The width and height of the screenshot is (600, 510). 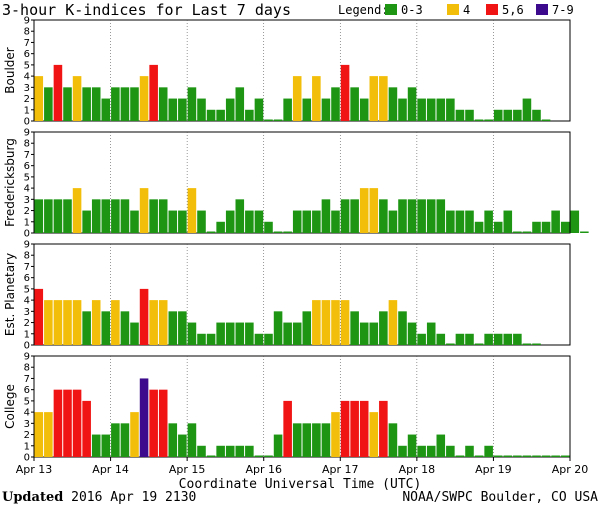 What do you see at coordinates (146, 10) in the screenshot?
I see `chart-title: 3-hour K-indices for Last 7 days` at bounding box center [146, 10].